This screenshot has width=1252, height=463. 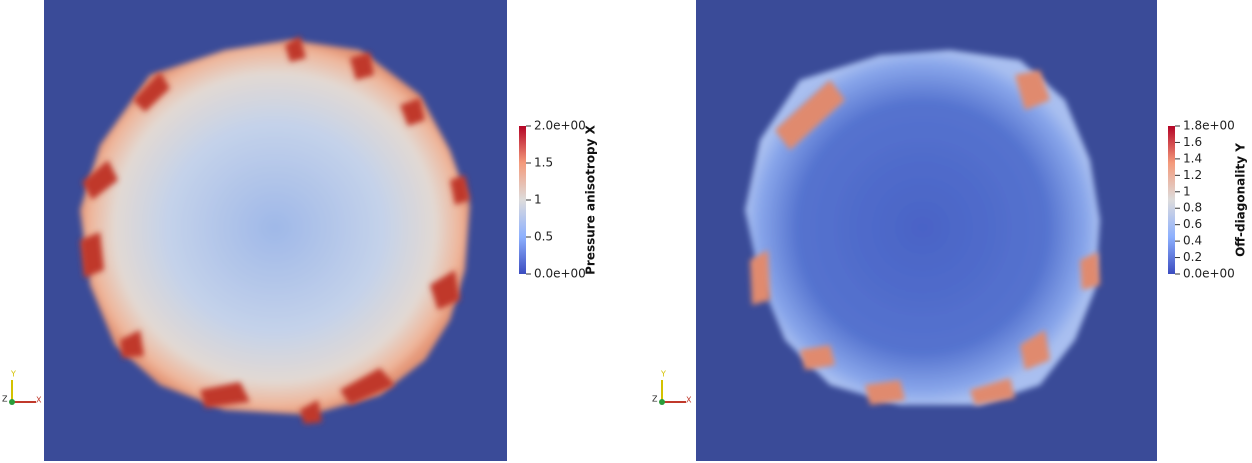 What do you see at coordinates (1192, 241) in the screenshot?
I see `tick-label: 0.4` at bounding box center [1192, 241].